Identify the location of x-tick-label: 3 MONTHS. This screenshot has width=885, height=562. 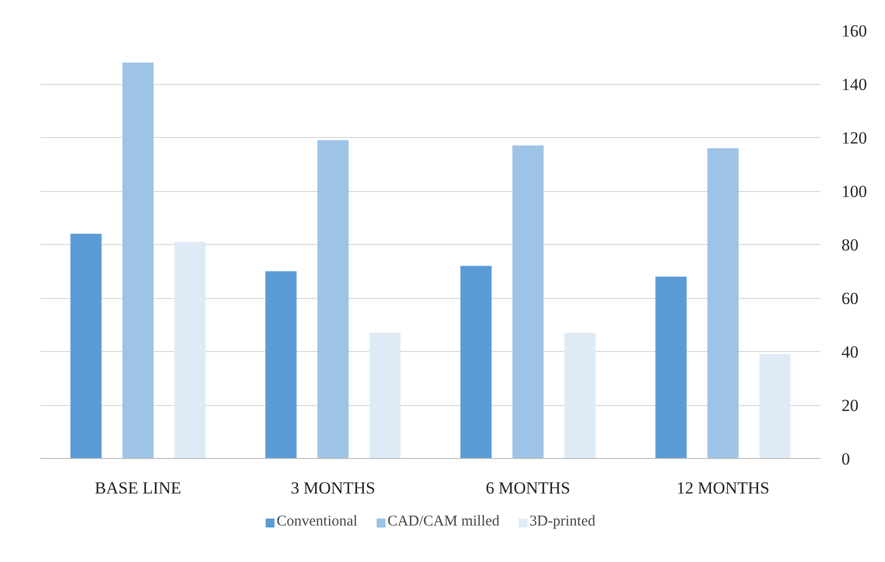
(333, 488).